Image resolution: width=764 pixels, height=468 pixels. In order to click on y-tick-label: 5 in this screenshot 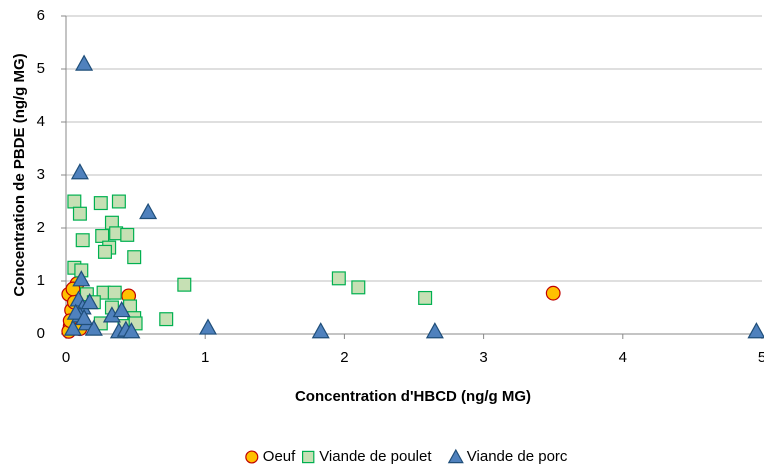, I will do `click(41, 68)`.